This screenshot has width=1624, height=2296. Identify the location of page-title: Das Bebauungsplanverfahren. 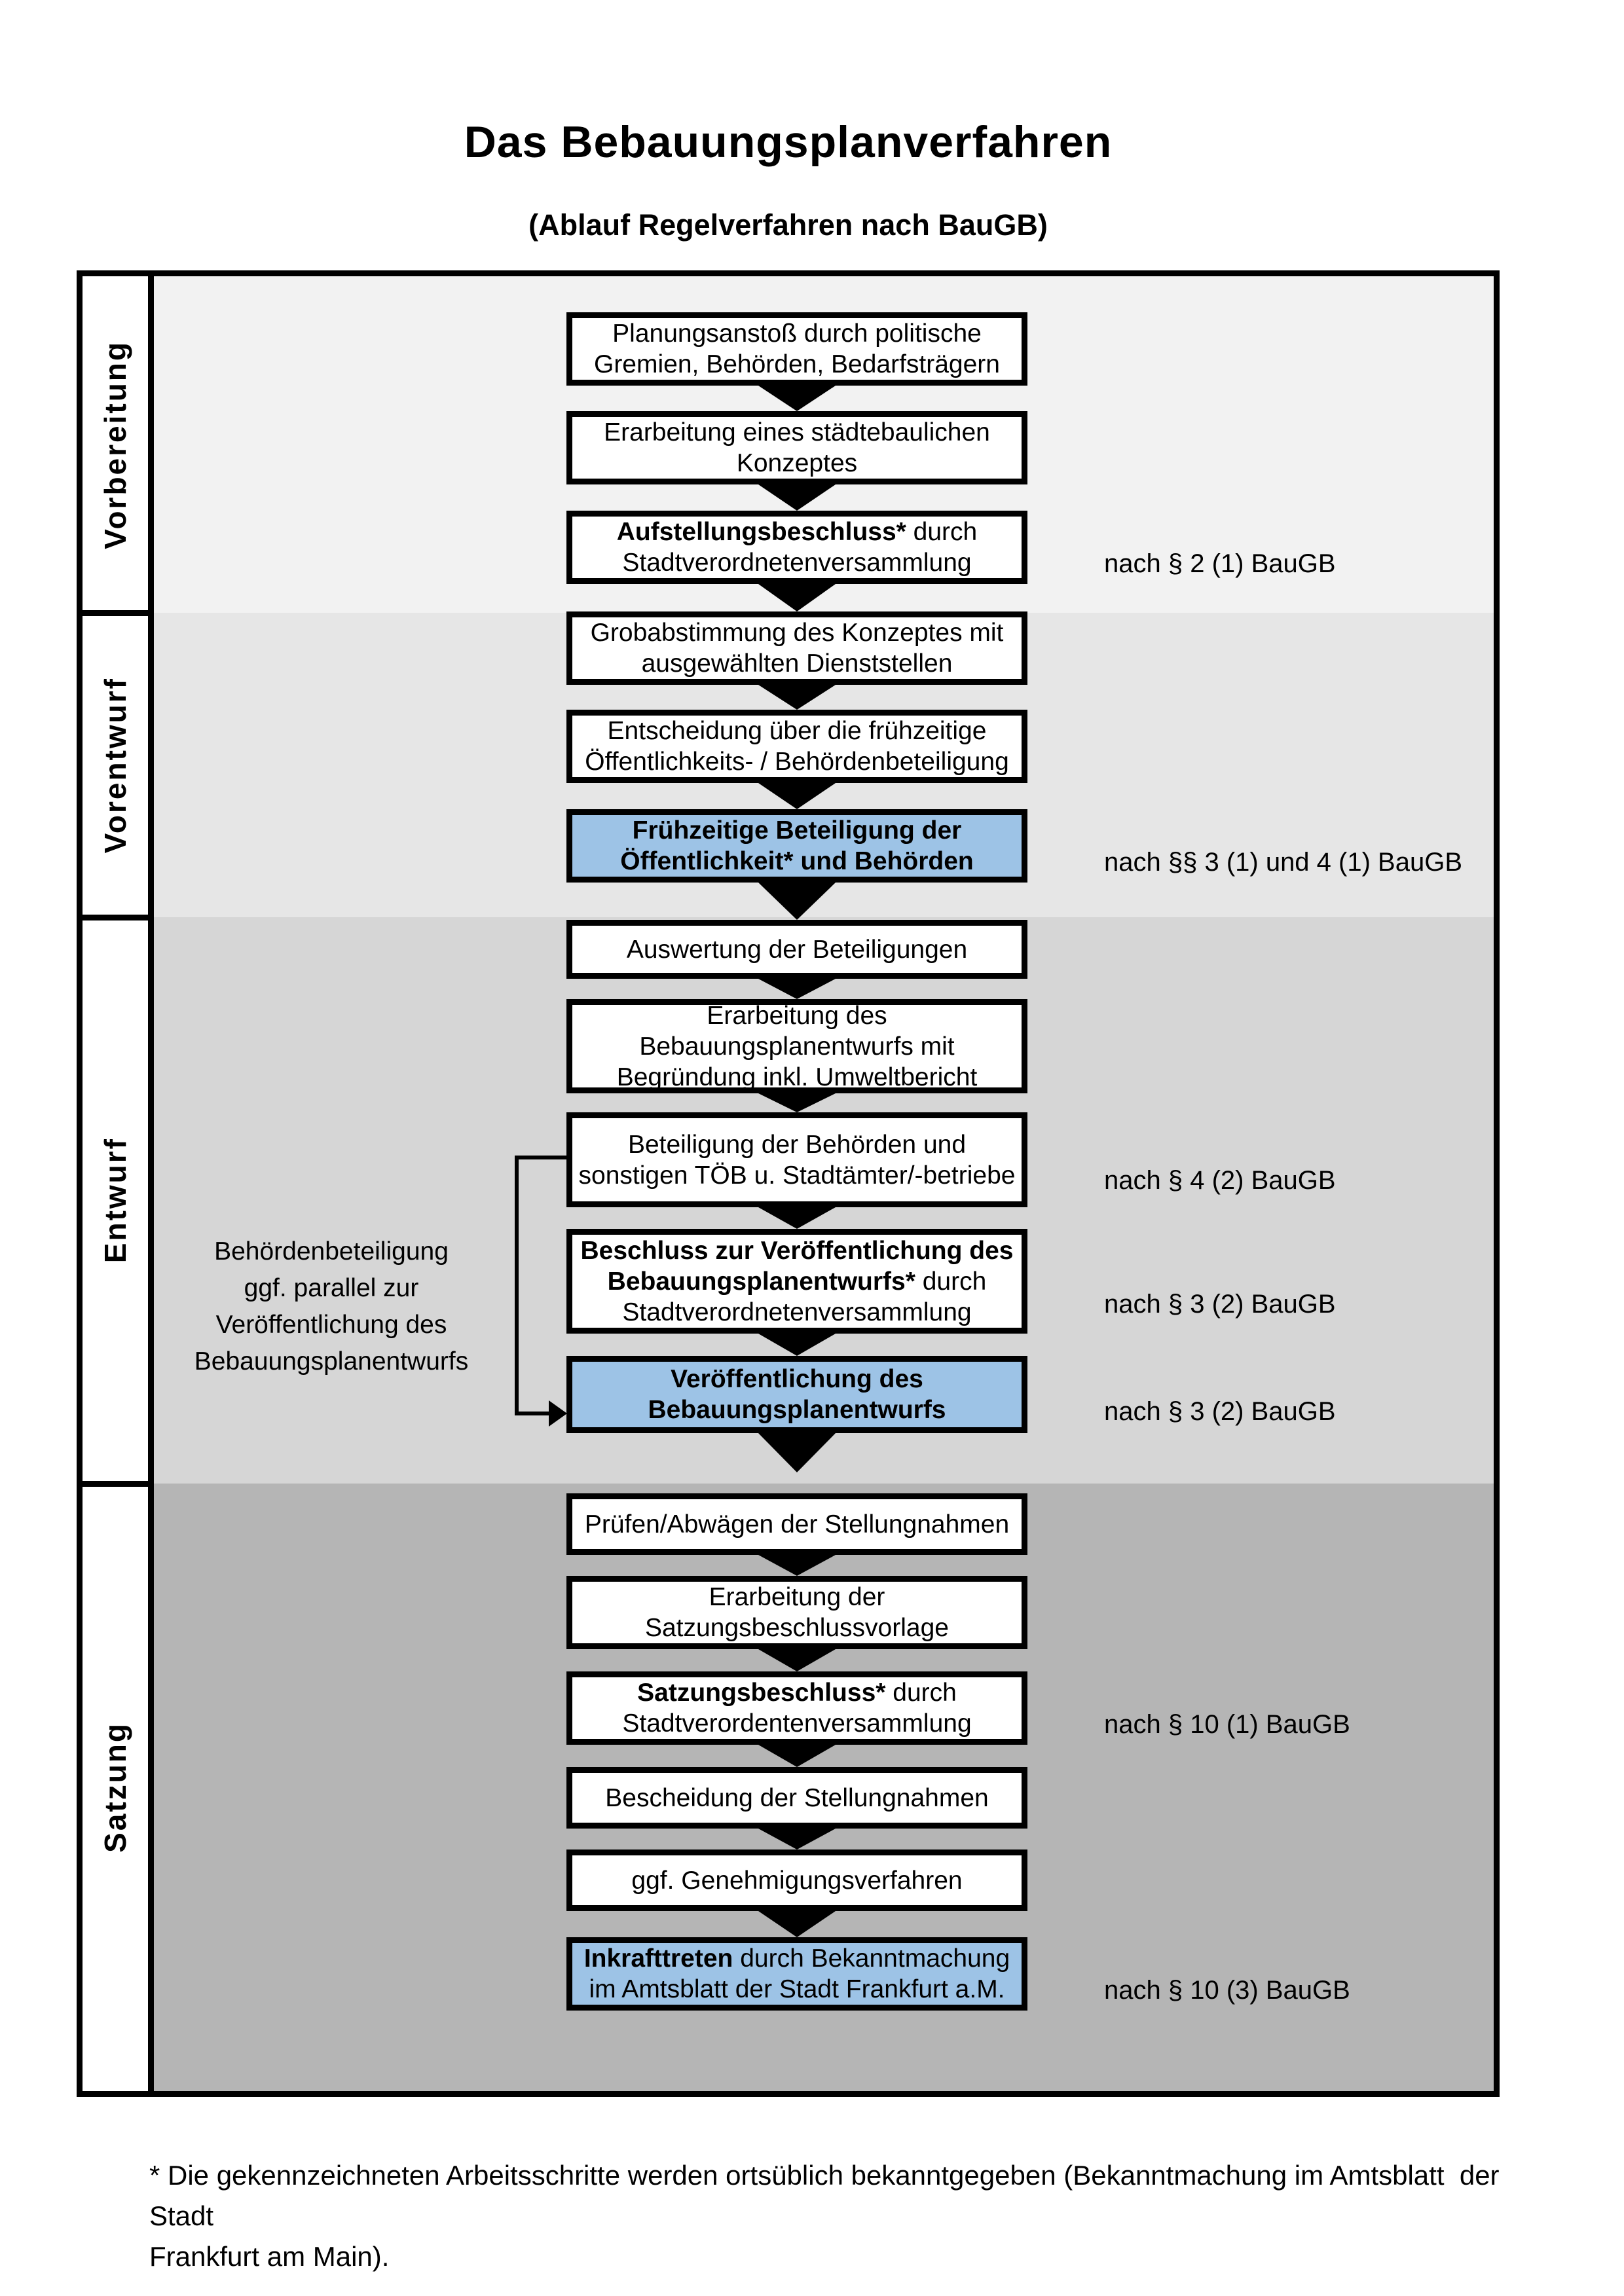
(788, 142).